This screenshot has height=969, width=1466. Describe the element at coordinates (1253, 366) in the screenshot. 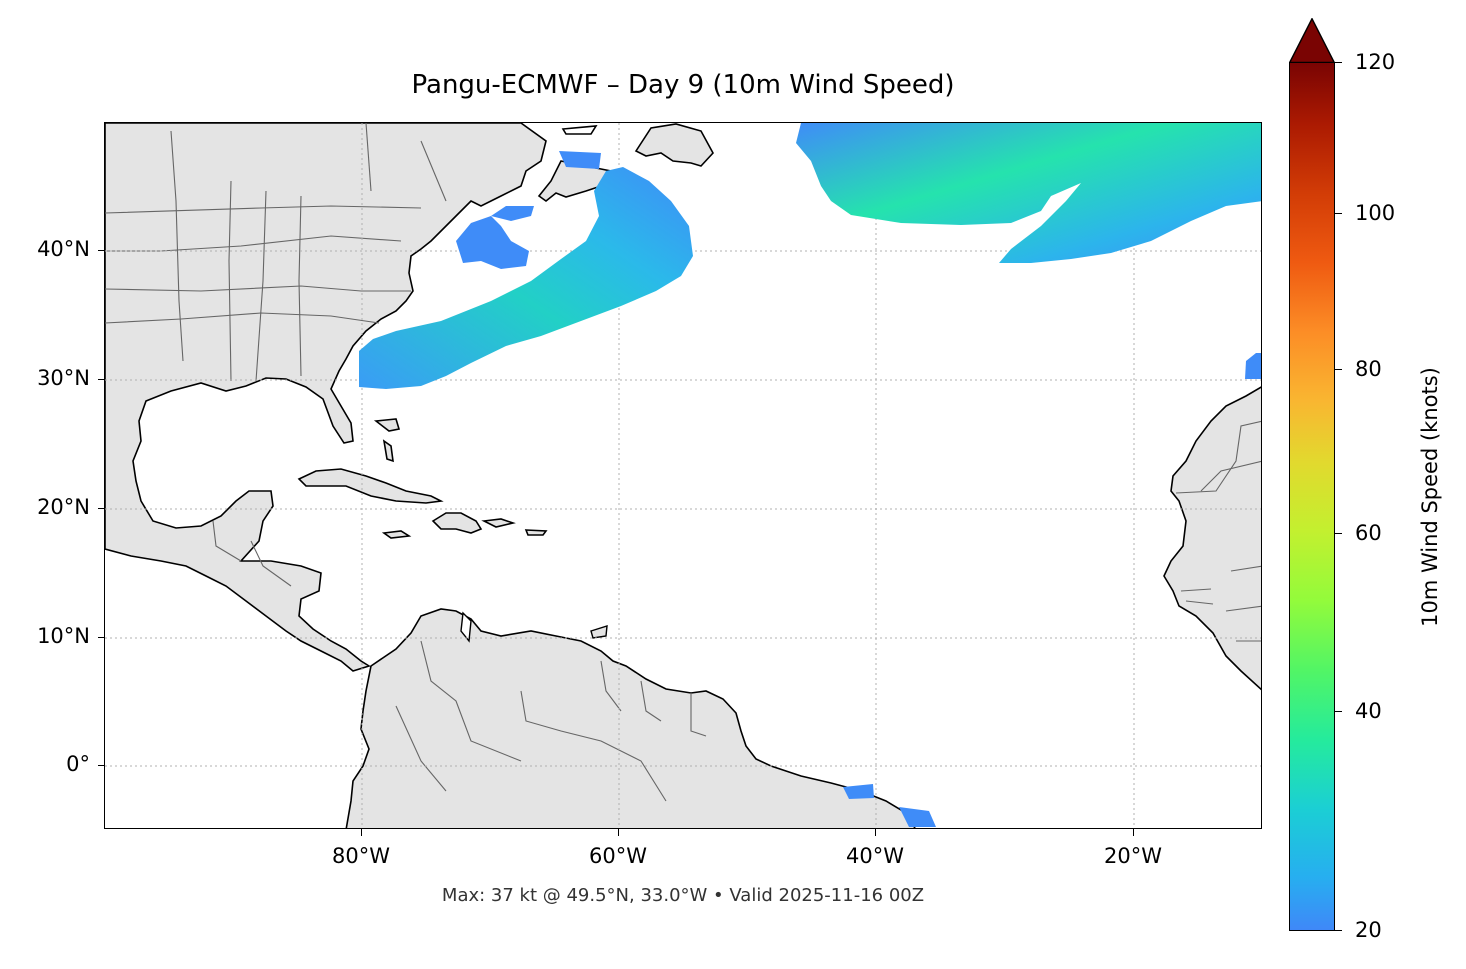

I see `wind-patch-canaries` at that location.